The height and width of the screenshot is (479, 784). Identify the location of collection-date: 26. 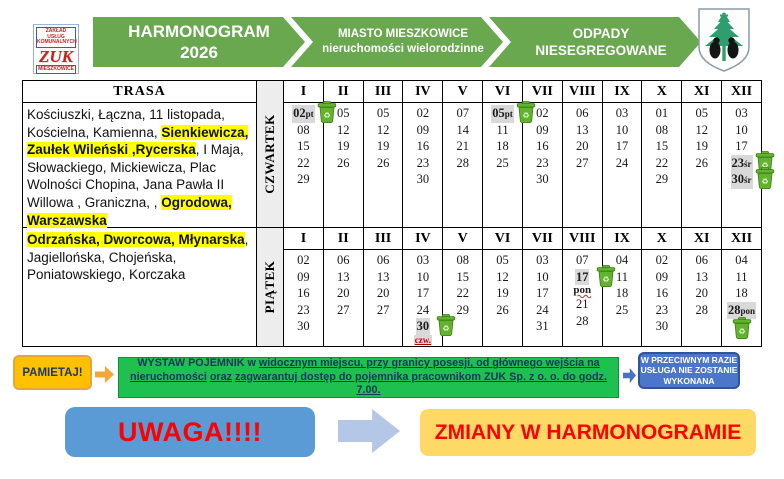
(383, 163).